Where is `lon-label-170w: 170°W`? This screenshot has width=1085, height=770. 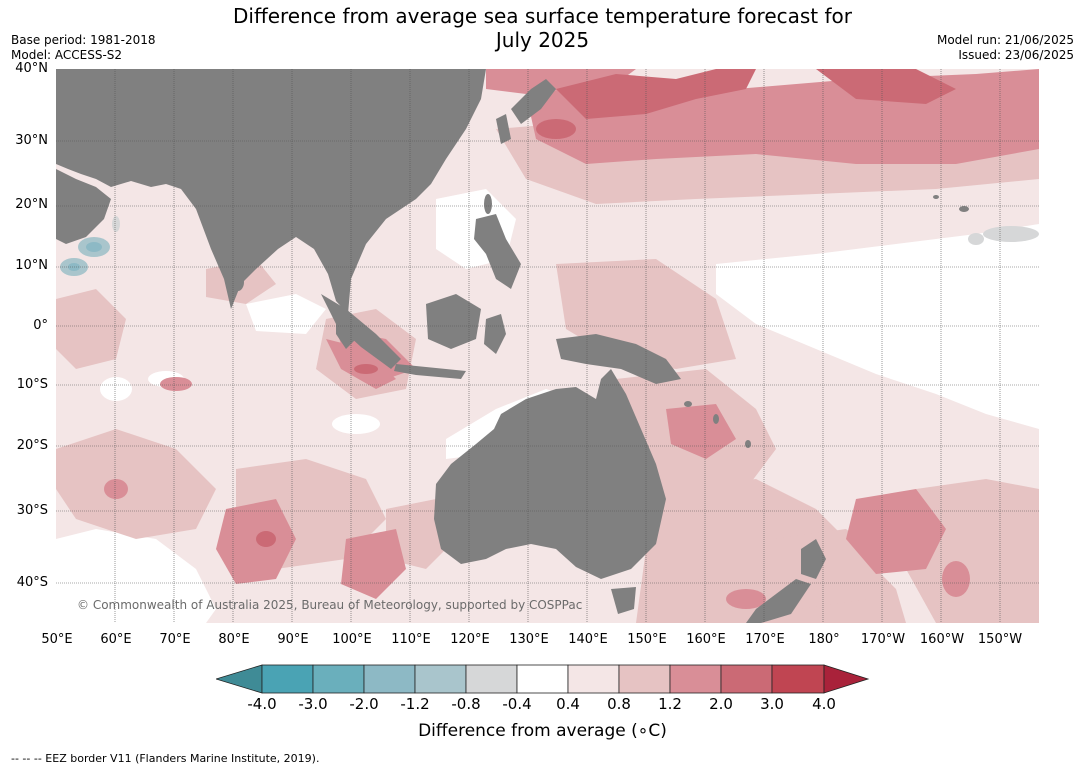
lon-label-170w: 170°W is located at coordinates (883, 639).